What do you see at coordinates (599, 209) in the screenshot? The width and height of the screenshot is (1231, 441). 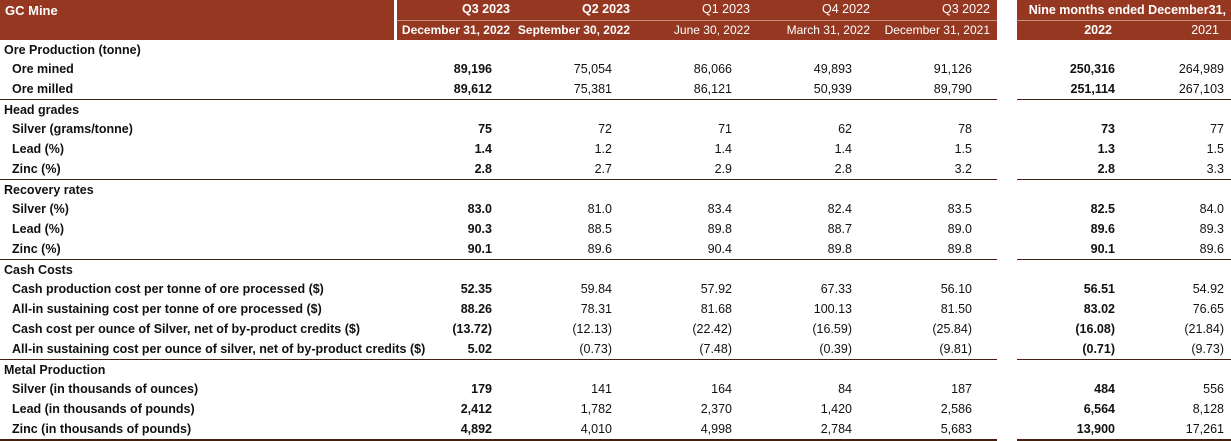 I see `value-cell: 81.0` at bounding box center [599, 209].